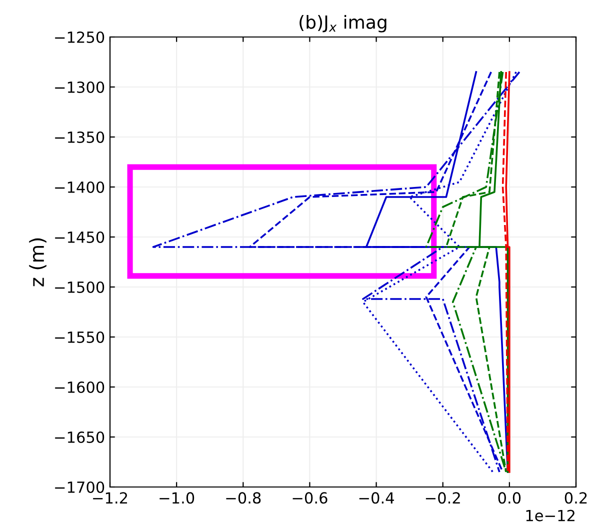  What do you see at coordinates (79, 387) in the screenshot?
I see `y-tick-label: −1600` at bounding box center [79, 387].